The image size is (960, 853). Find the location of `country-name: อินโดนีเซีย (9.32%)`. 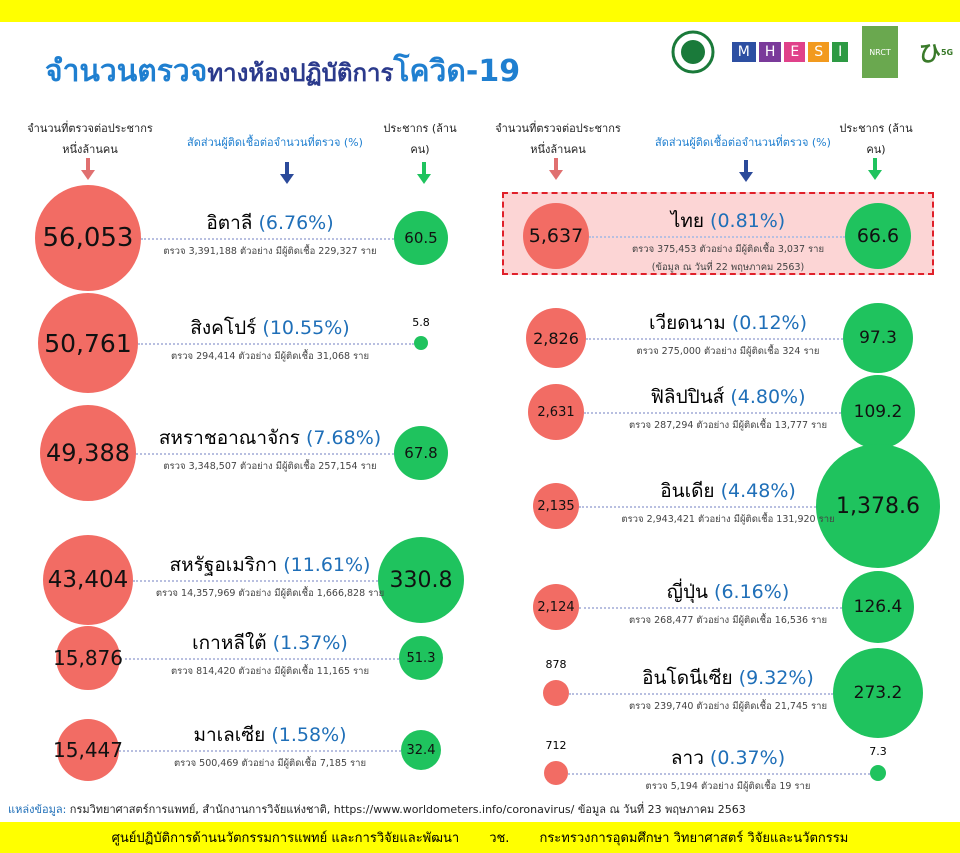

country-name: อินโดนีเซีย (9.32%) is located at coordinates (728, 678).